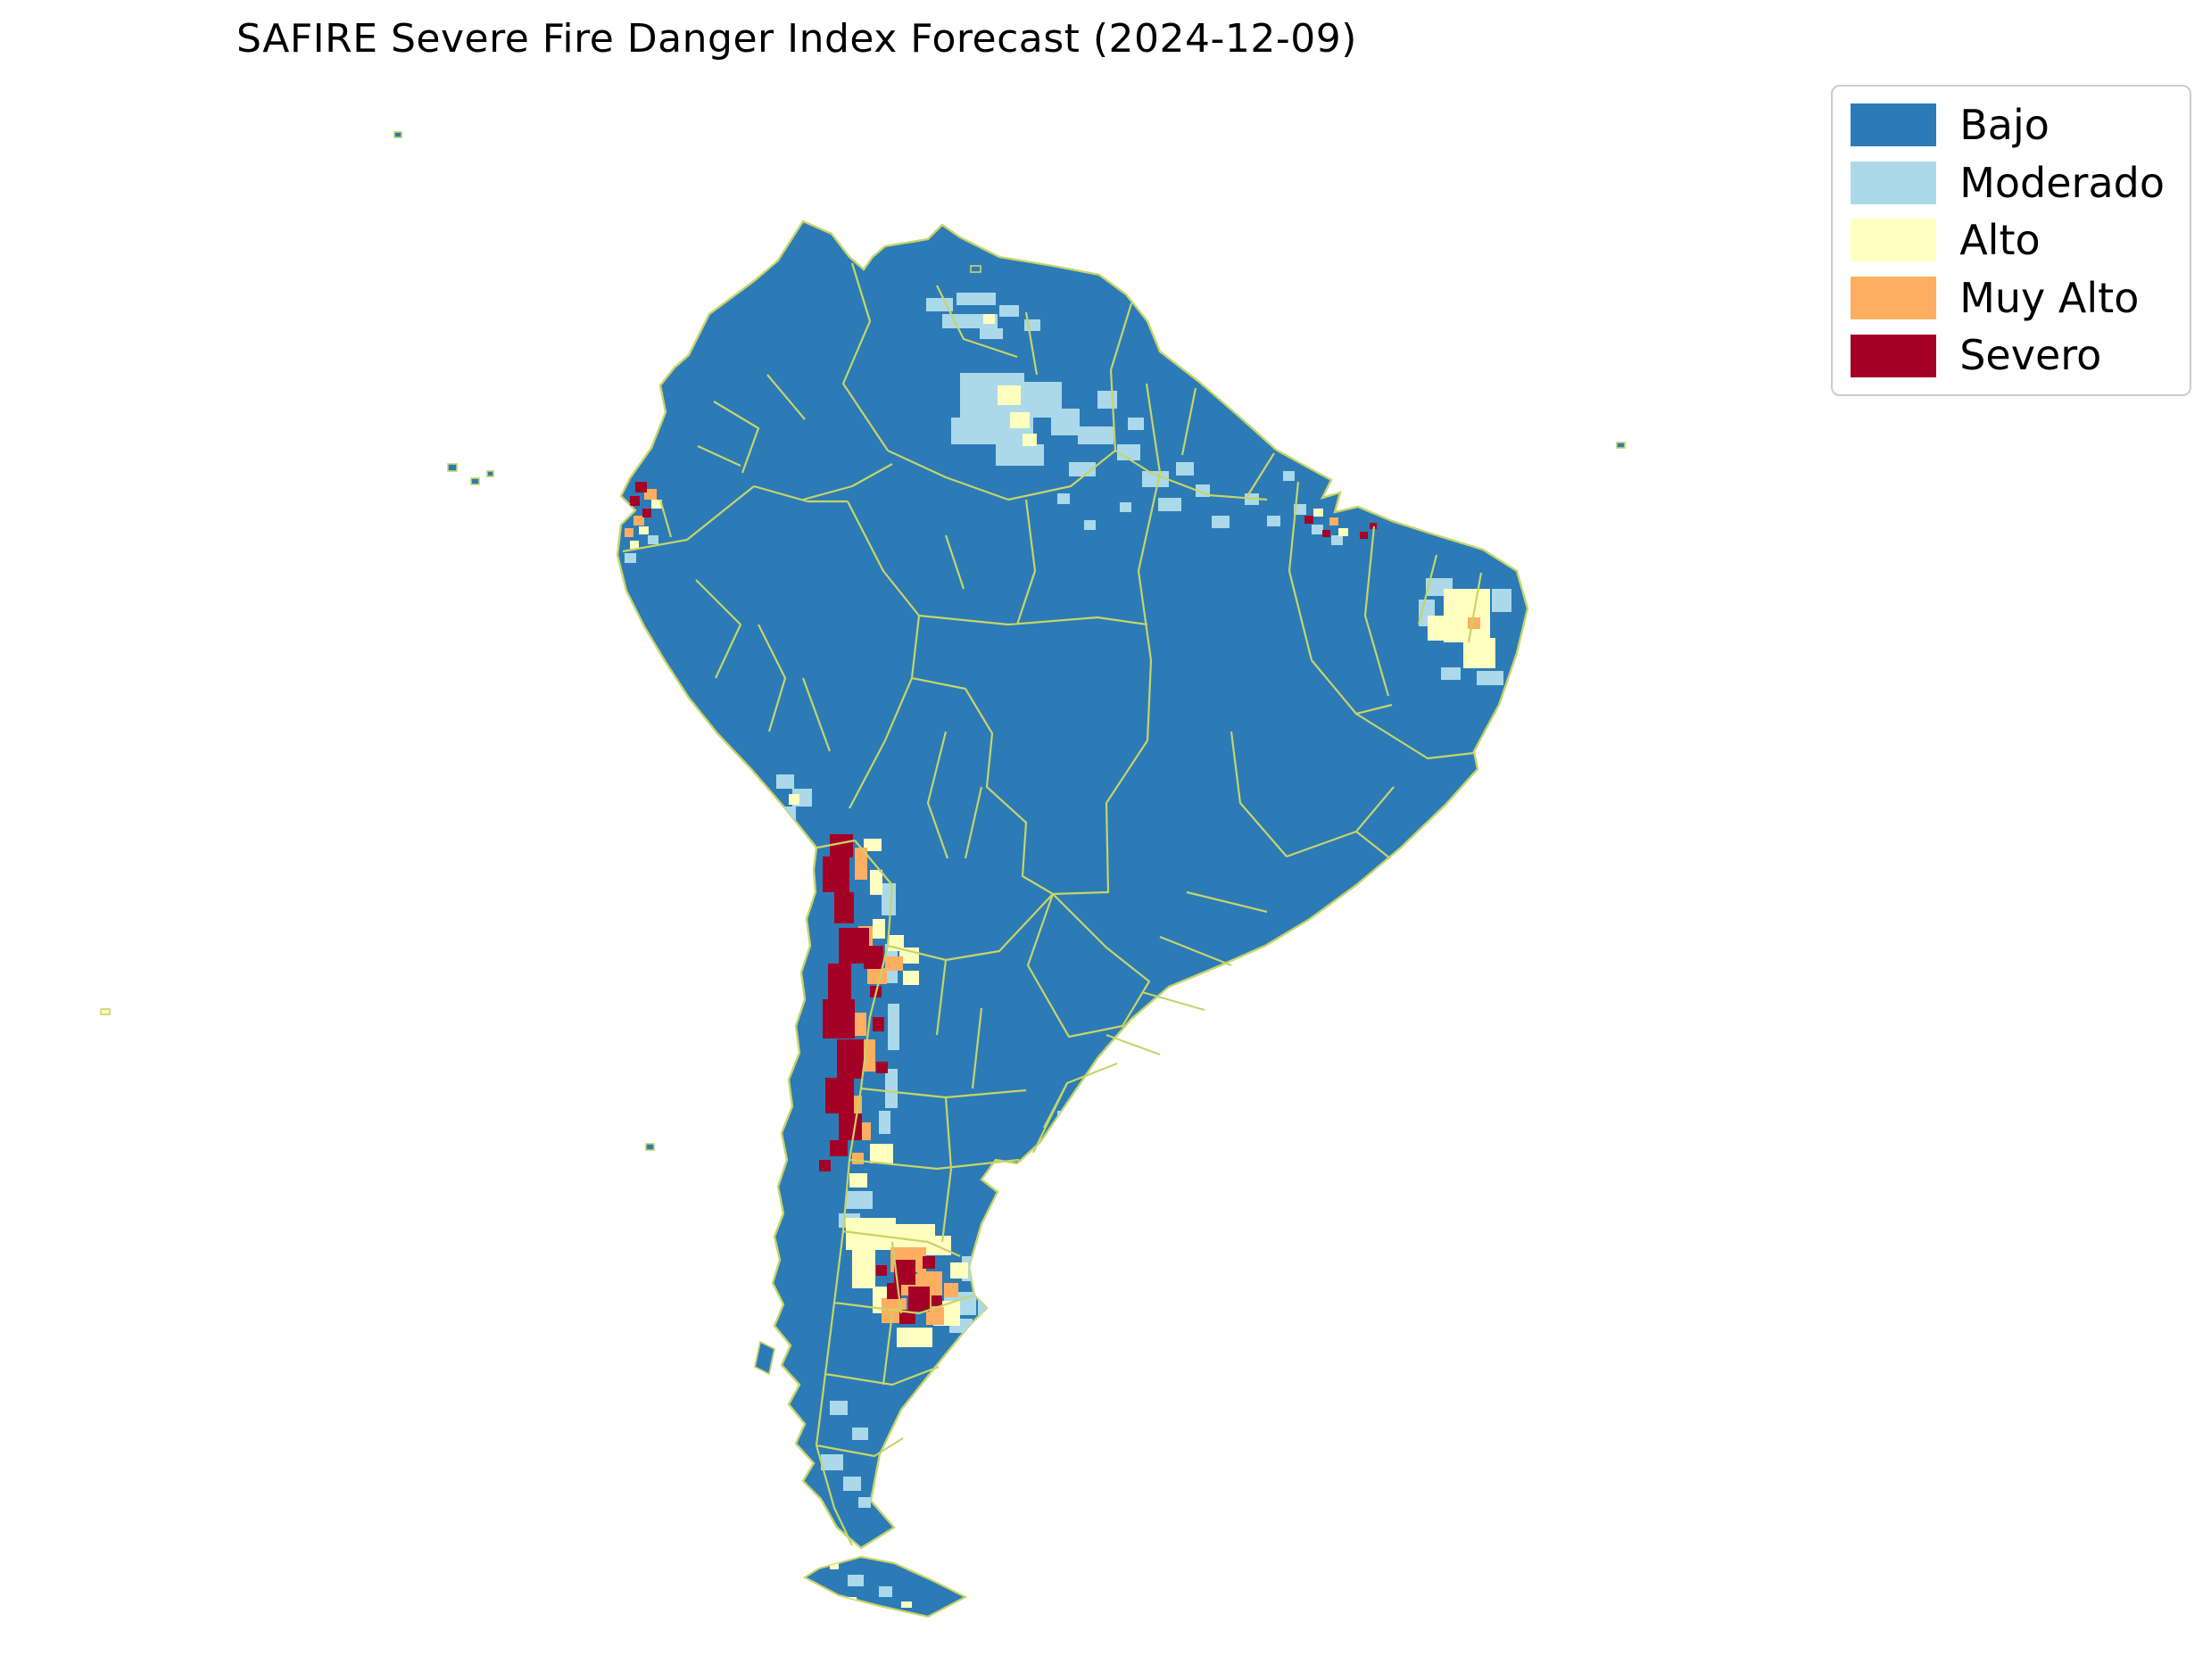 The width and height of the screenshot is (2211, 1680). Describe the element at coordinates (2000, 241) in the screenshot. I see `legend-label-alto: Alto` at that location.